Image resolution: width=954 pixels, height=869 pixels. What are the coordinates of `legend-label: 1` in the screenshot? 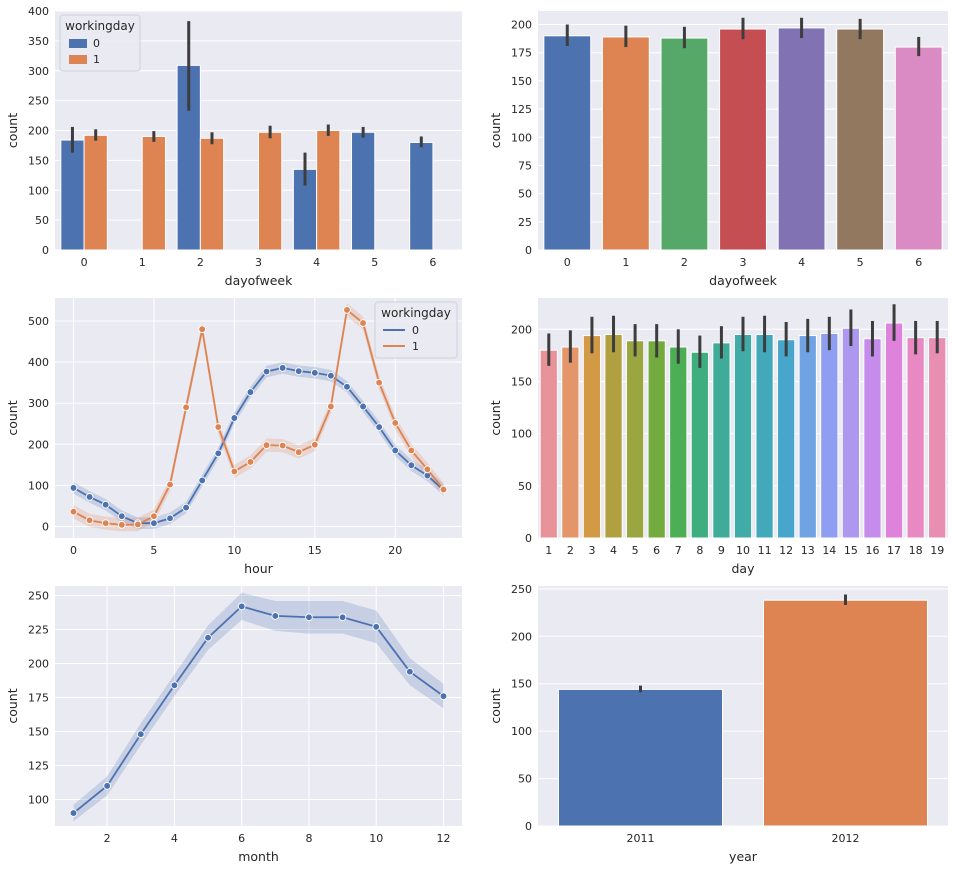 It's located at (415, 346).